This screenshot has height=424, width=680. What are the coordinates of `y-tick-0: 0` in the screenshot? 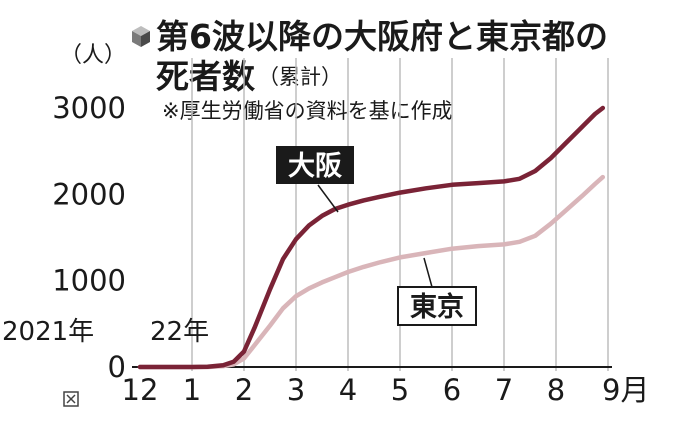 It's located at (117, 367).